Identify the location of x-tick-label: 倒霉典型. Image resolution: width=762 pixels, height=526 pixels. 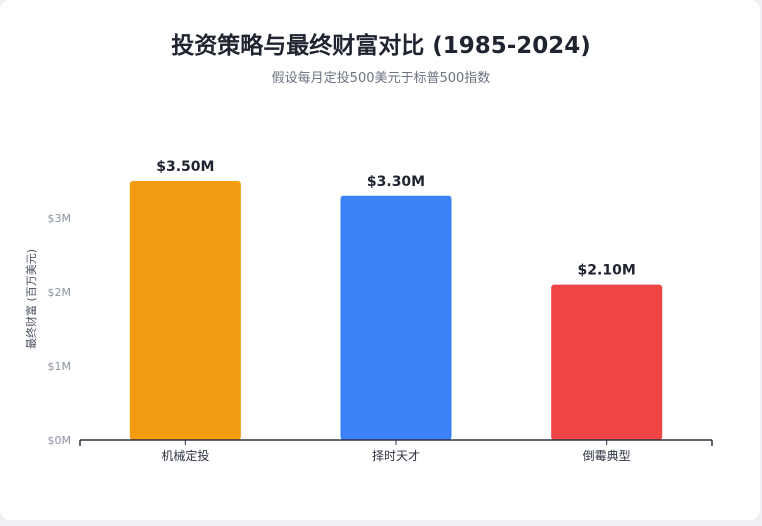
(607, 456).